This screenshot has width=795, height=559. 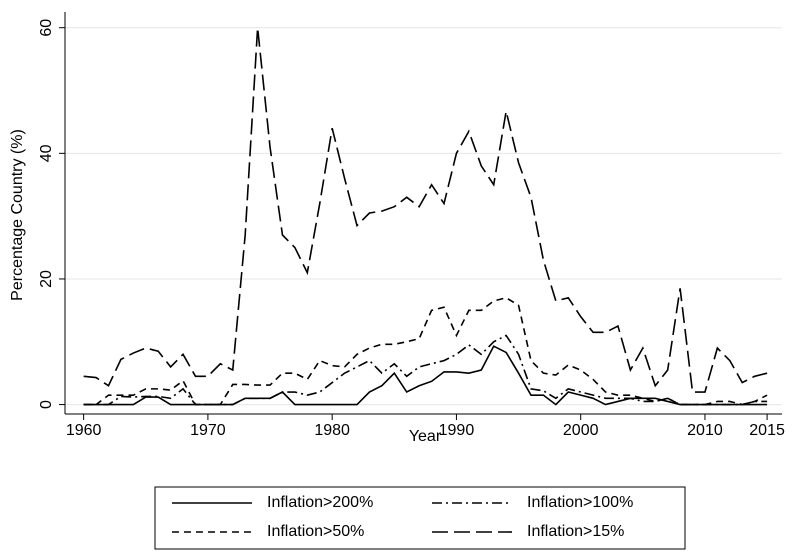 I want to click on y-axis-label: Percentage Country (%), so click(x=17, y=215).